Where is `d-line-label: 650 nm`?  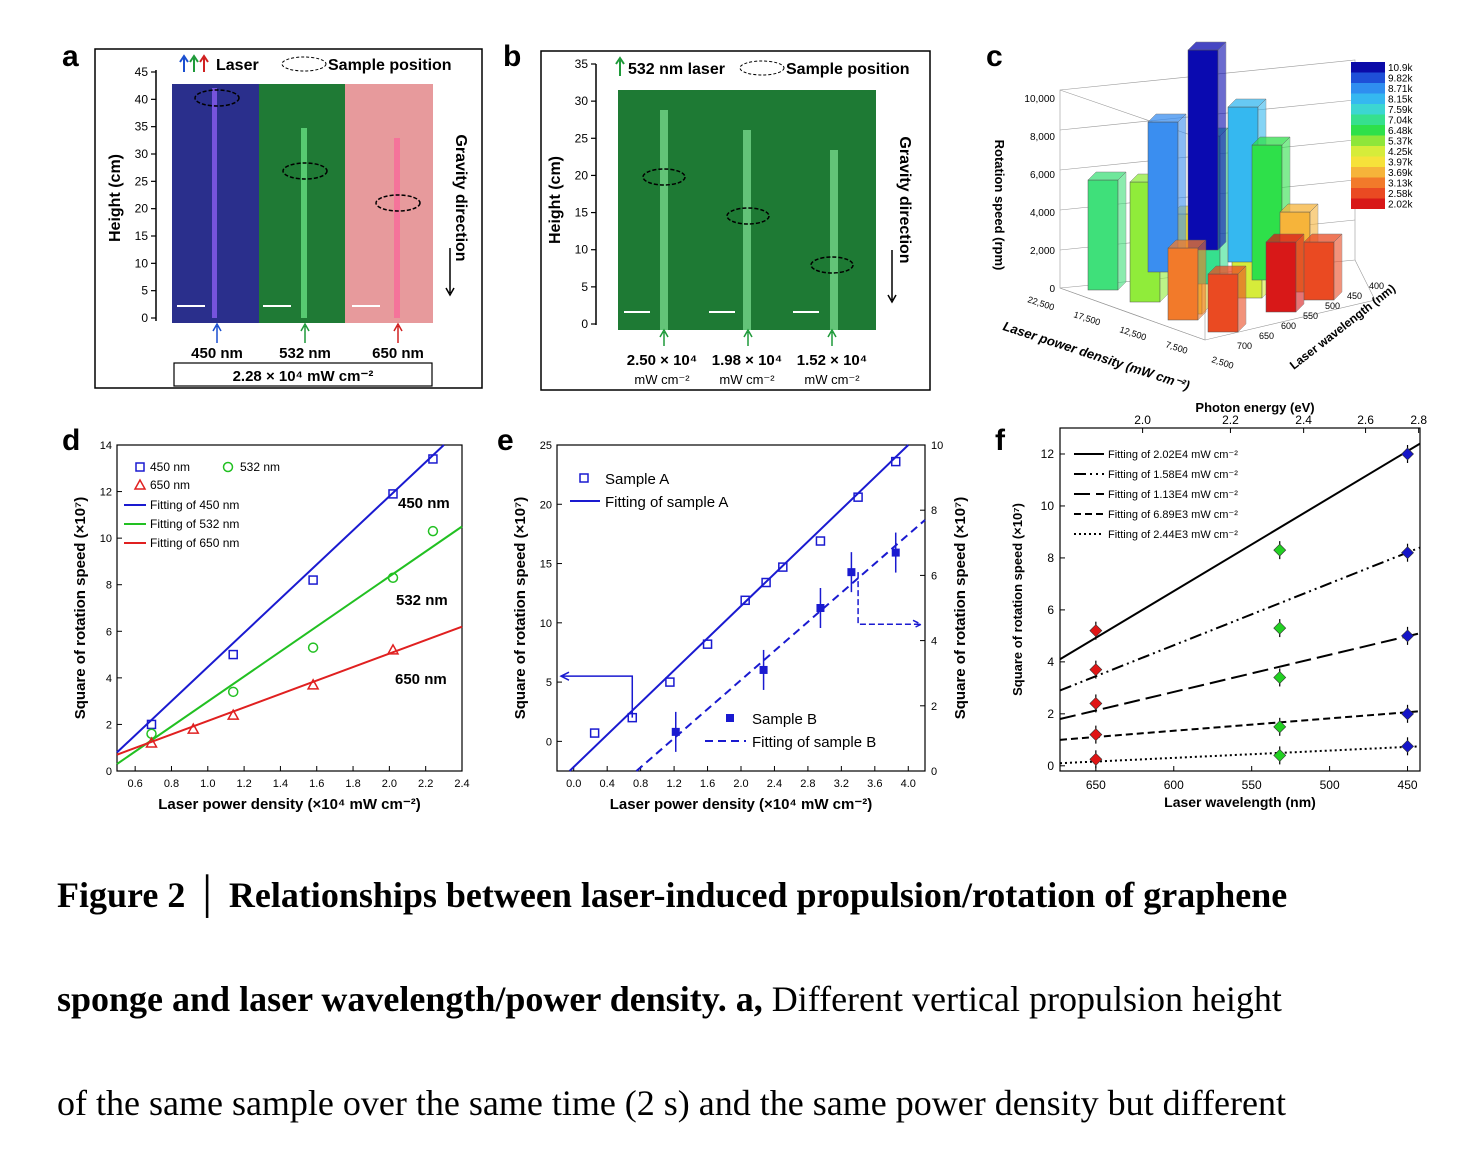 d-line-label: 650 nm is located at coordinates (421, 679).